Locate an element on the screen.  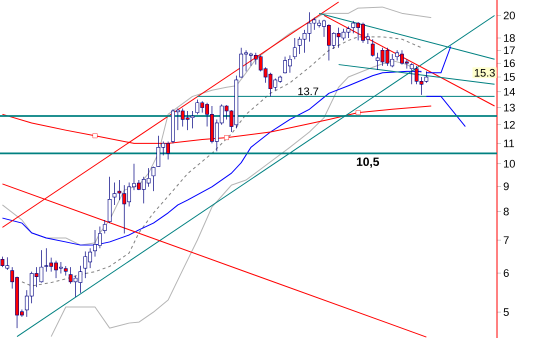
y-tick-label: 11 is located at coordinates (509, 144).